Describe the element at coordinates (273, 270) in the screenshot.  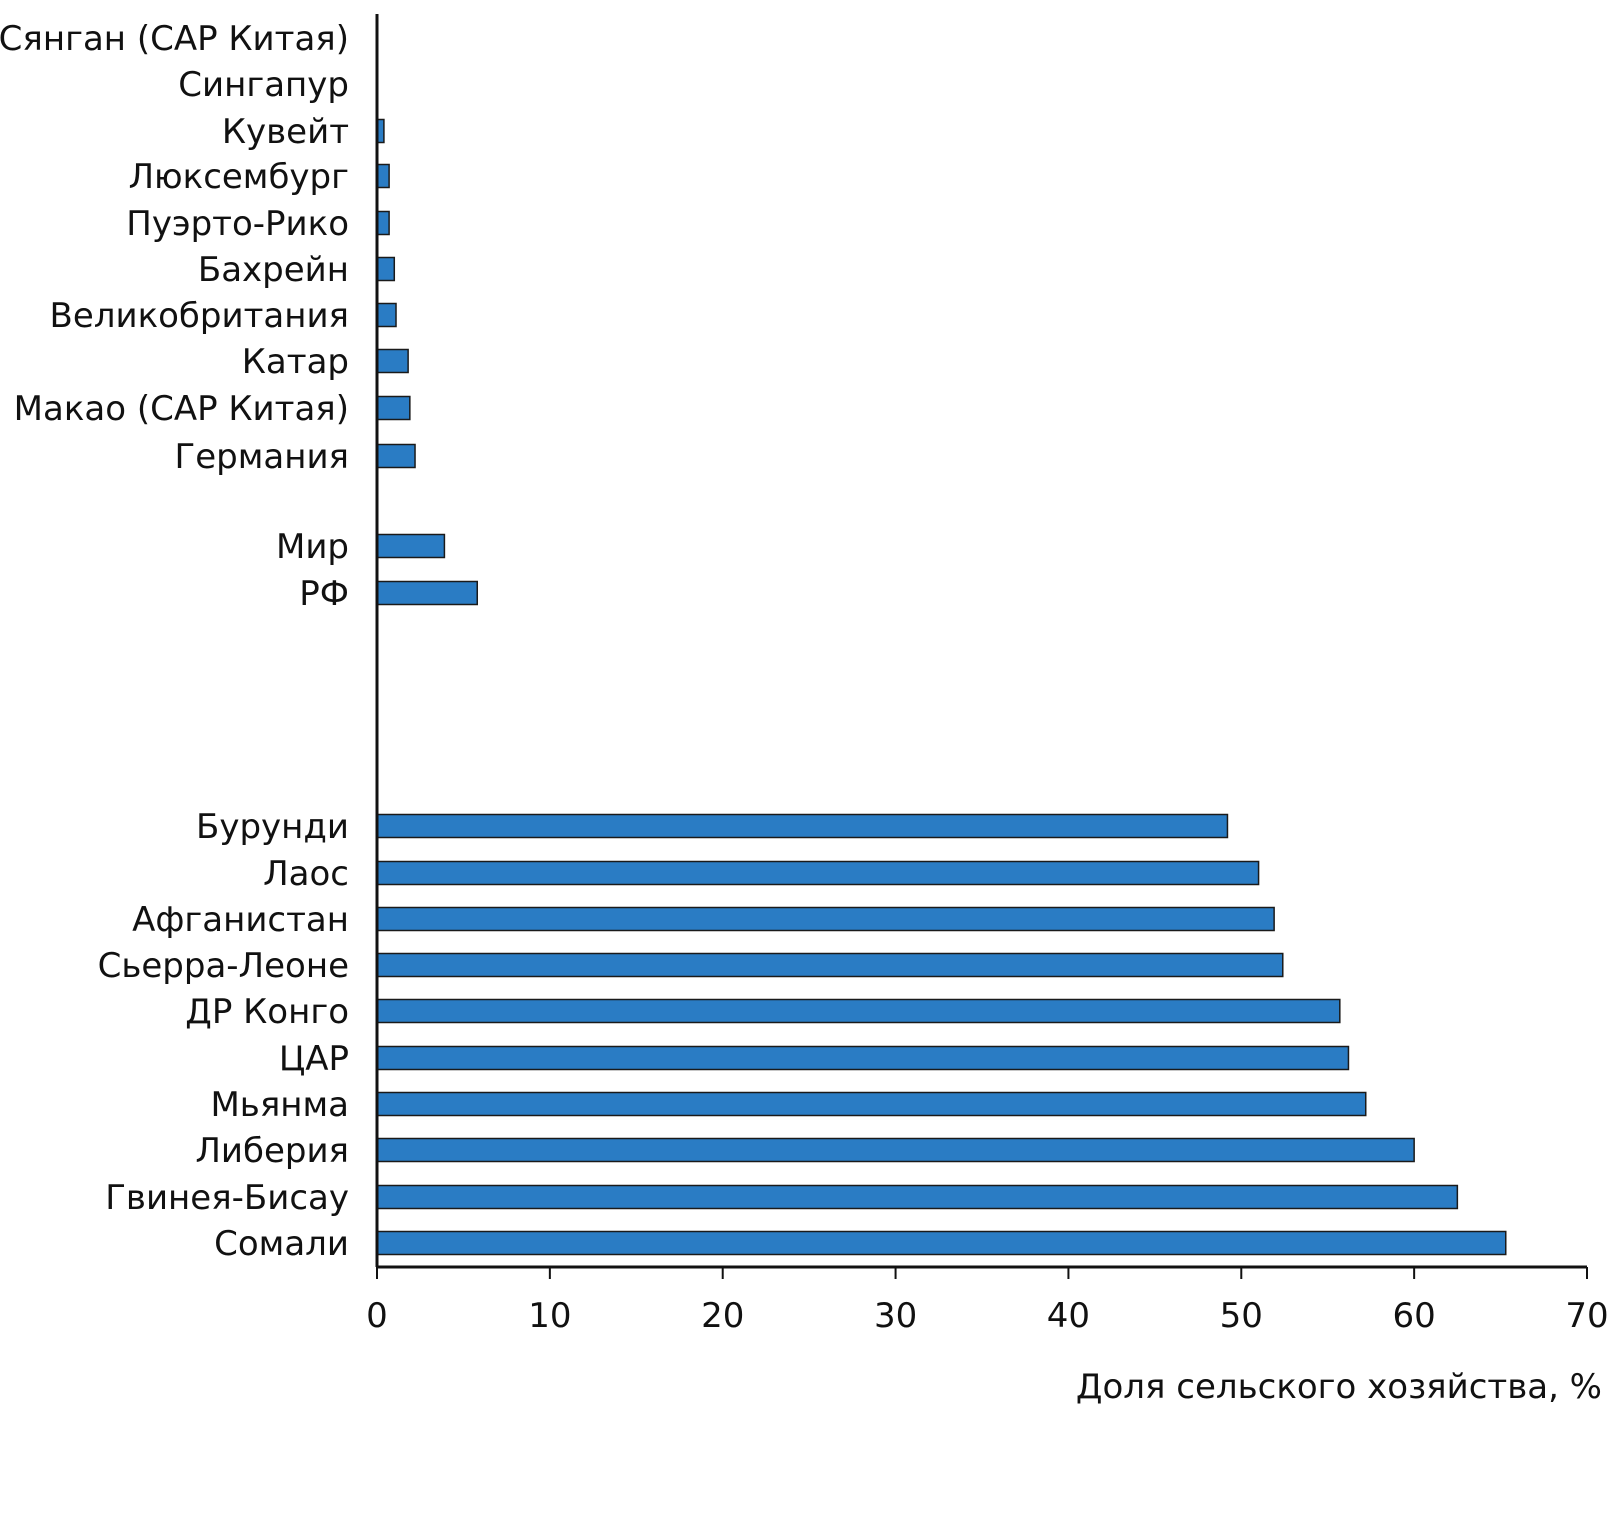
I see `category-label: Бахрейн` at that location.